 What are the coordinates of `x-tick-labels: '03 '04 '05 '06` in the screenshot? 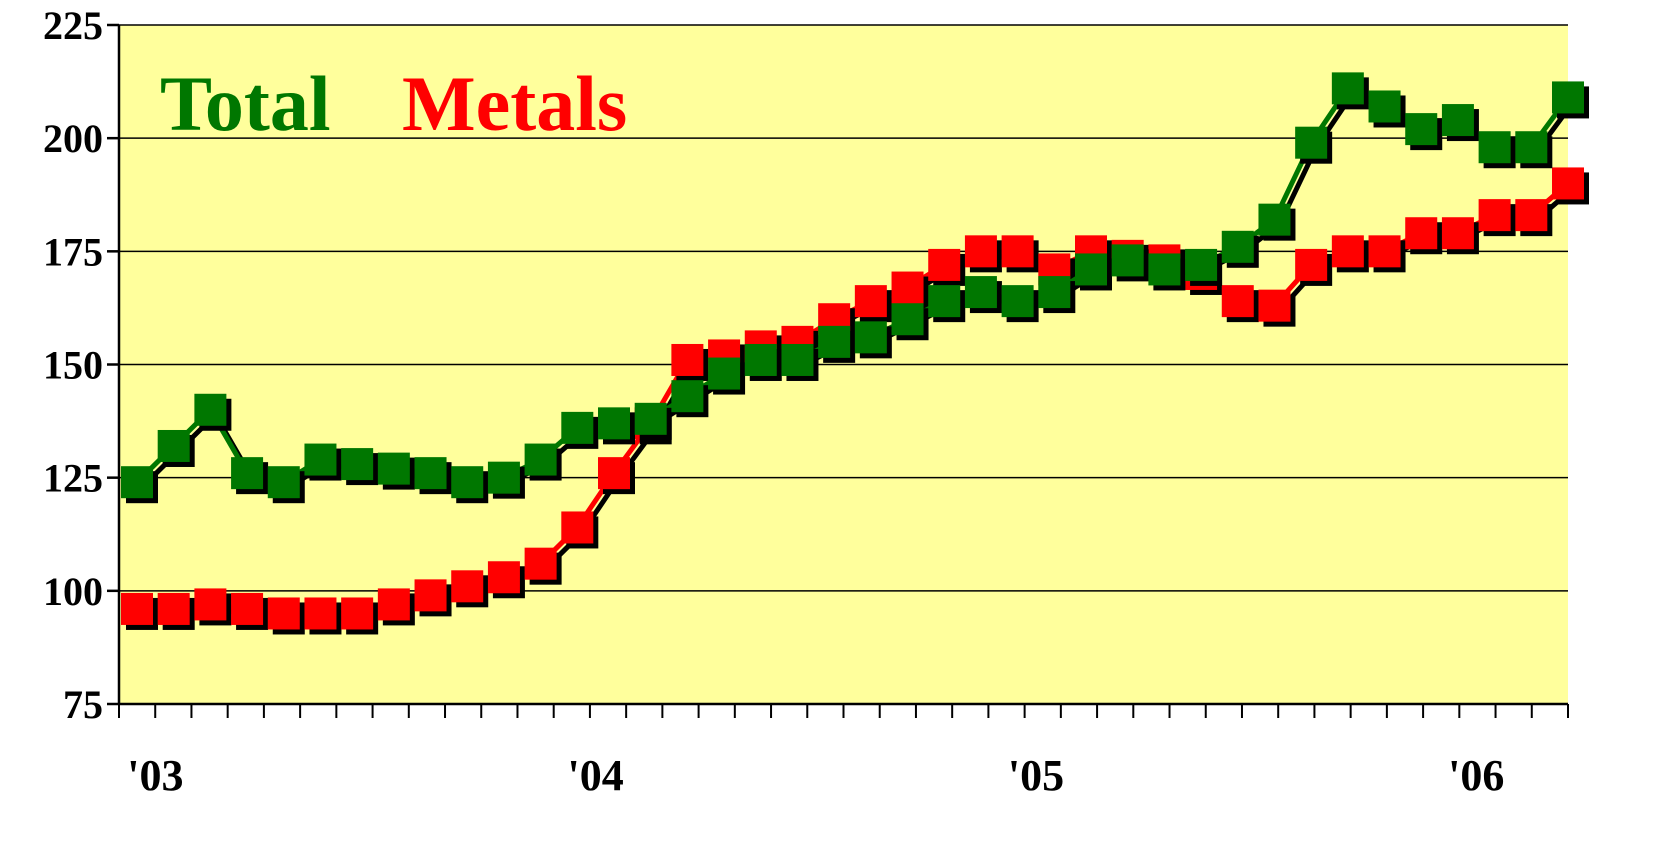 It's located at (815, 775).